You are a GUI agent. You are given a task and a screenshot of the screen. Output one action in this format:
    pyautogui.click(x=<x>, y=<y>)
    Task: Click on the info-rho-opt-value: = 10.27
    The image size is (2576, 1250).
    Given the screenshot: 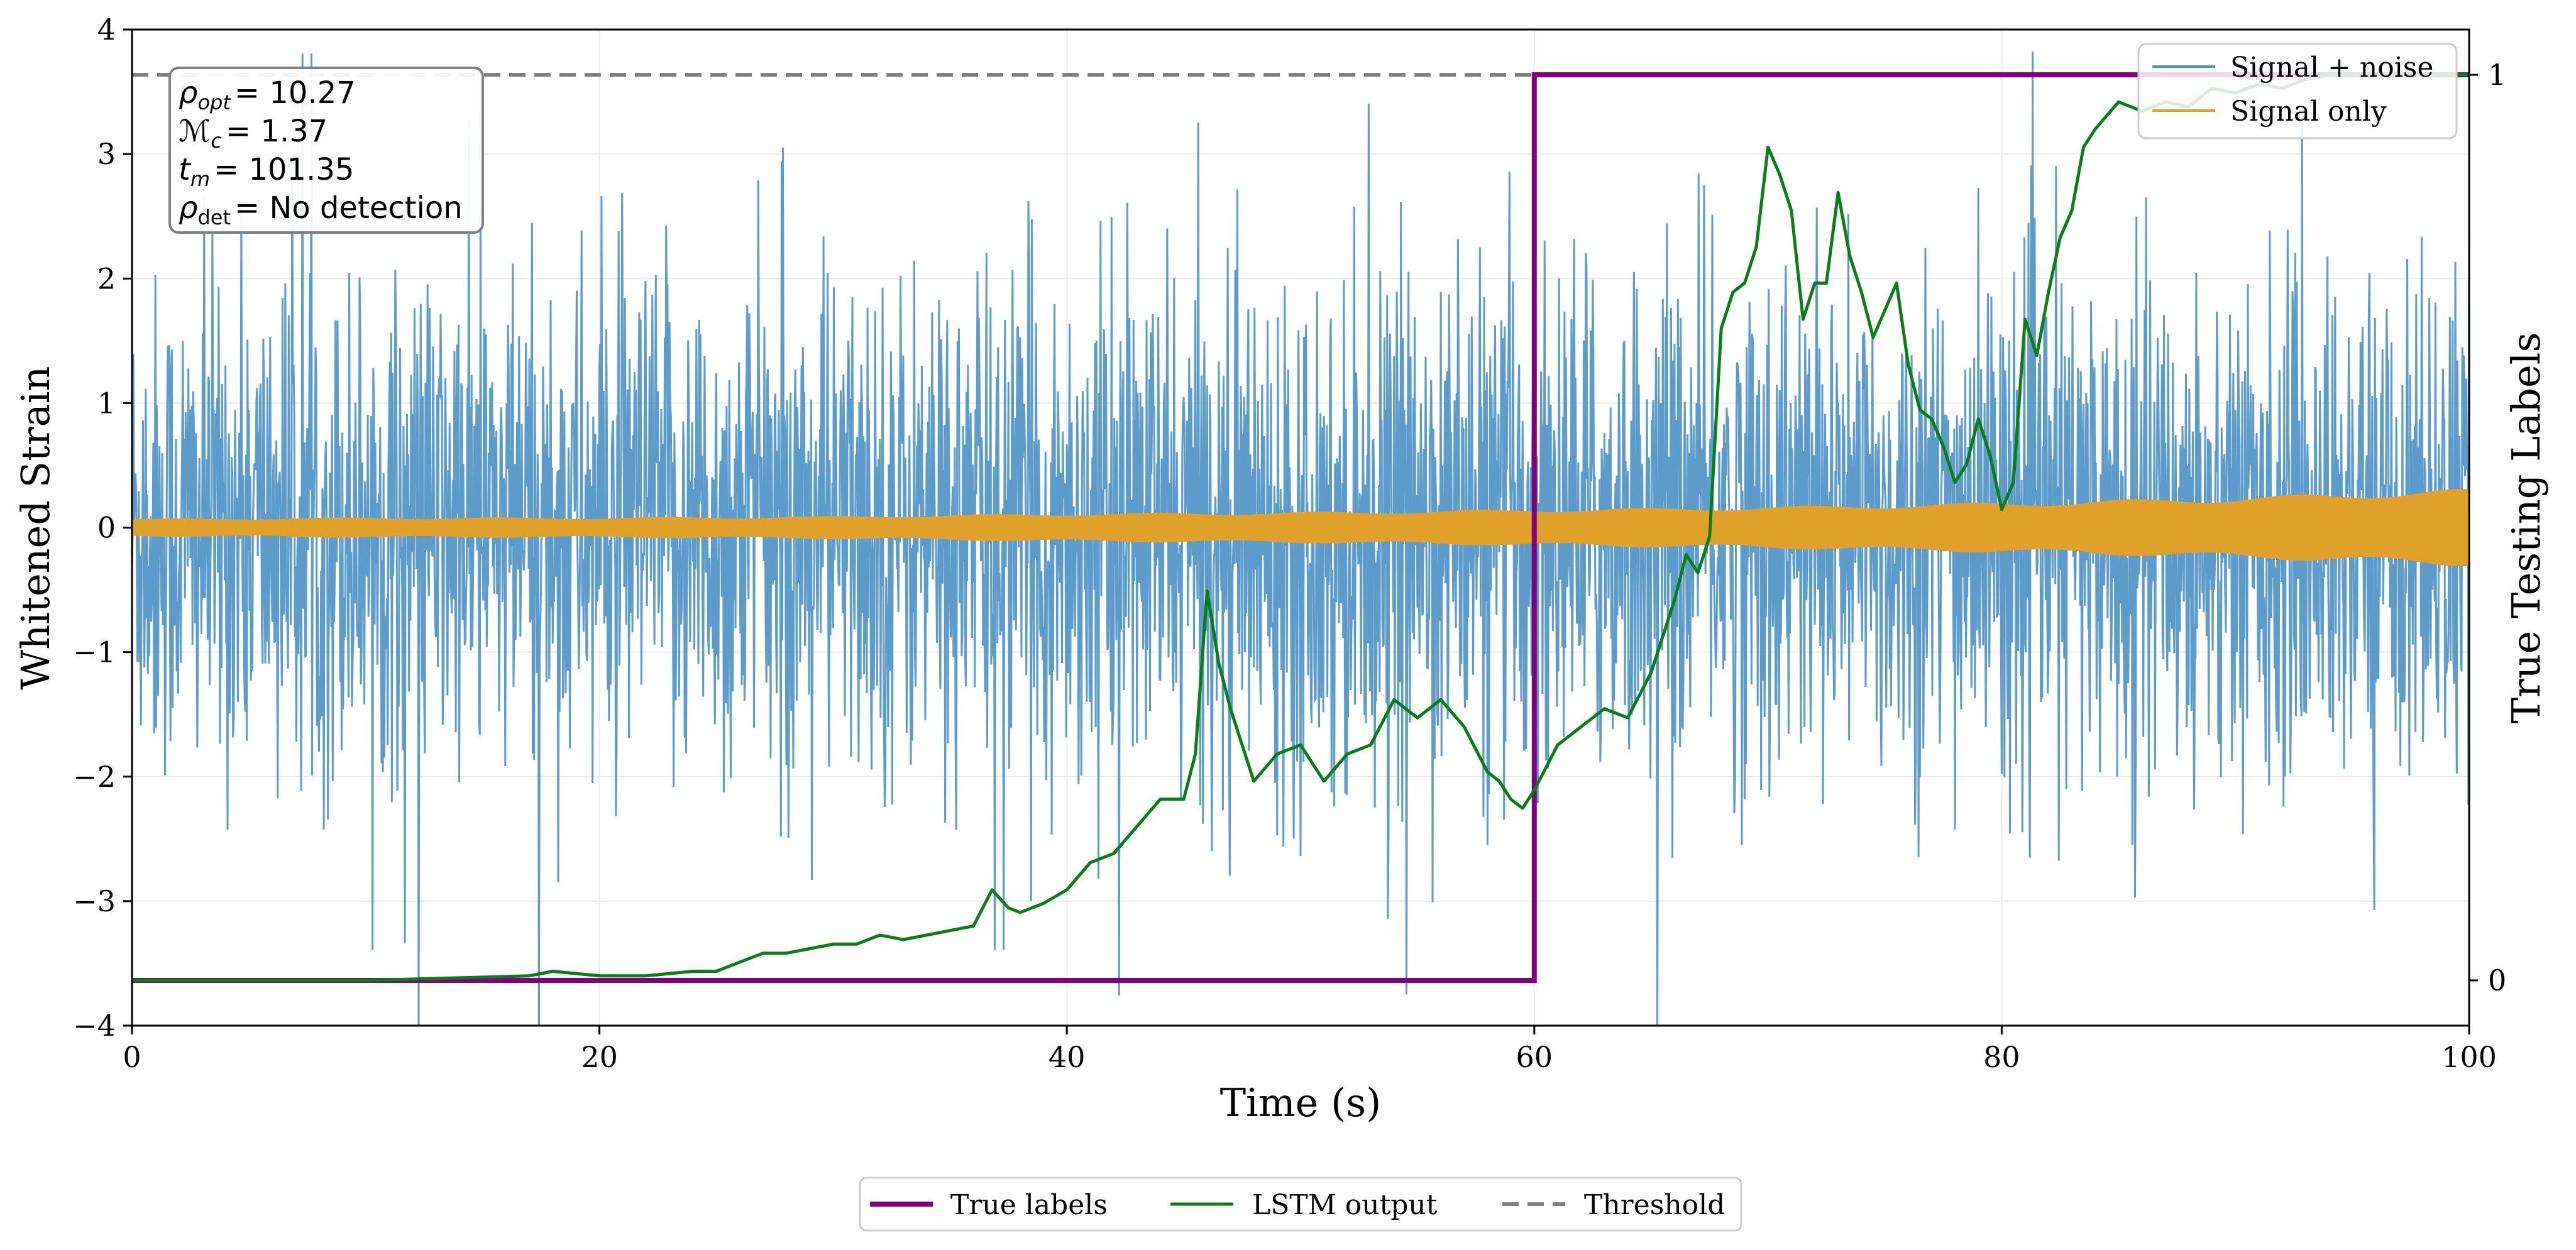 What is the action you would take?
    pyautogui.click(x=295, y=93)
    